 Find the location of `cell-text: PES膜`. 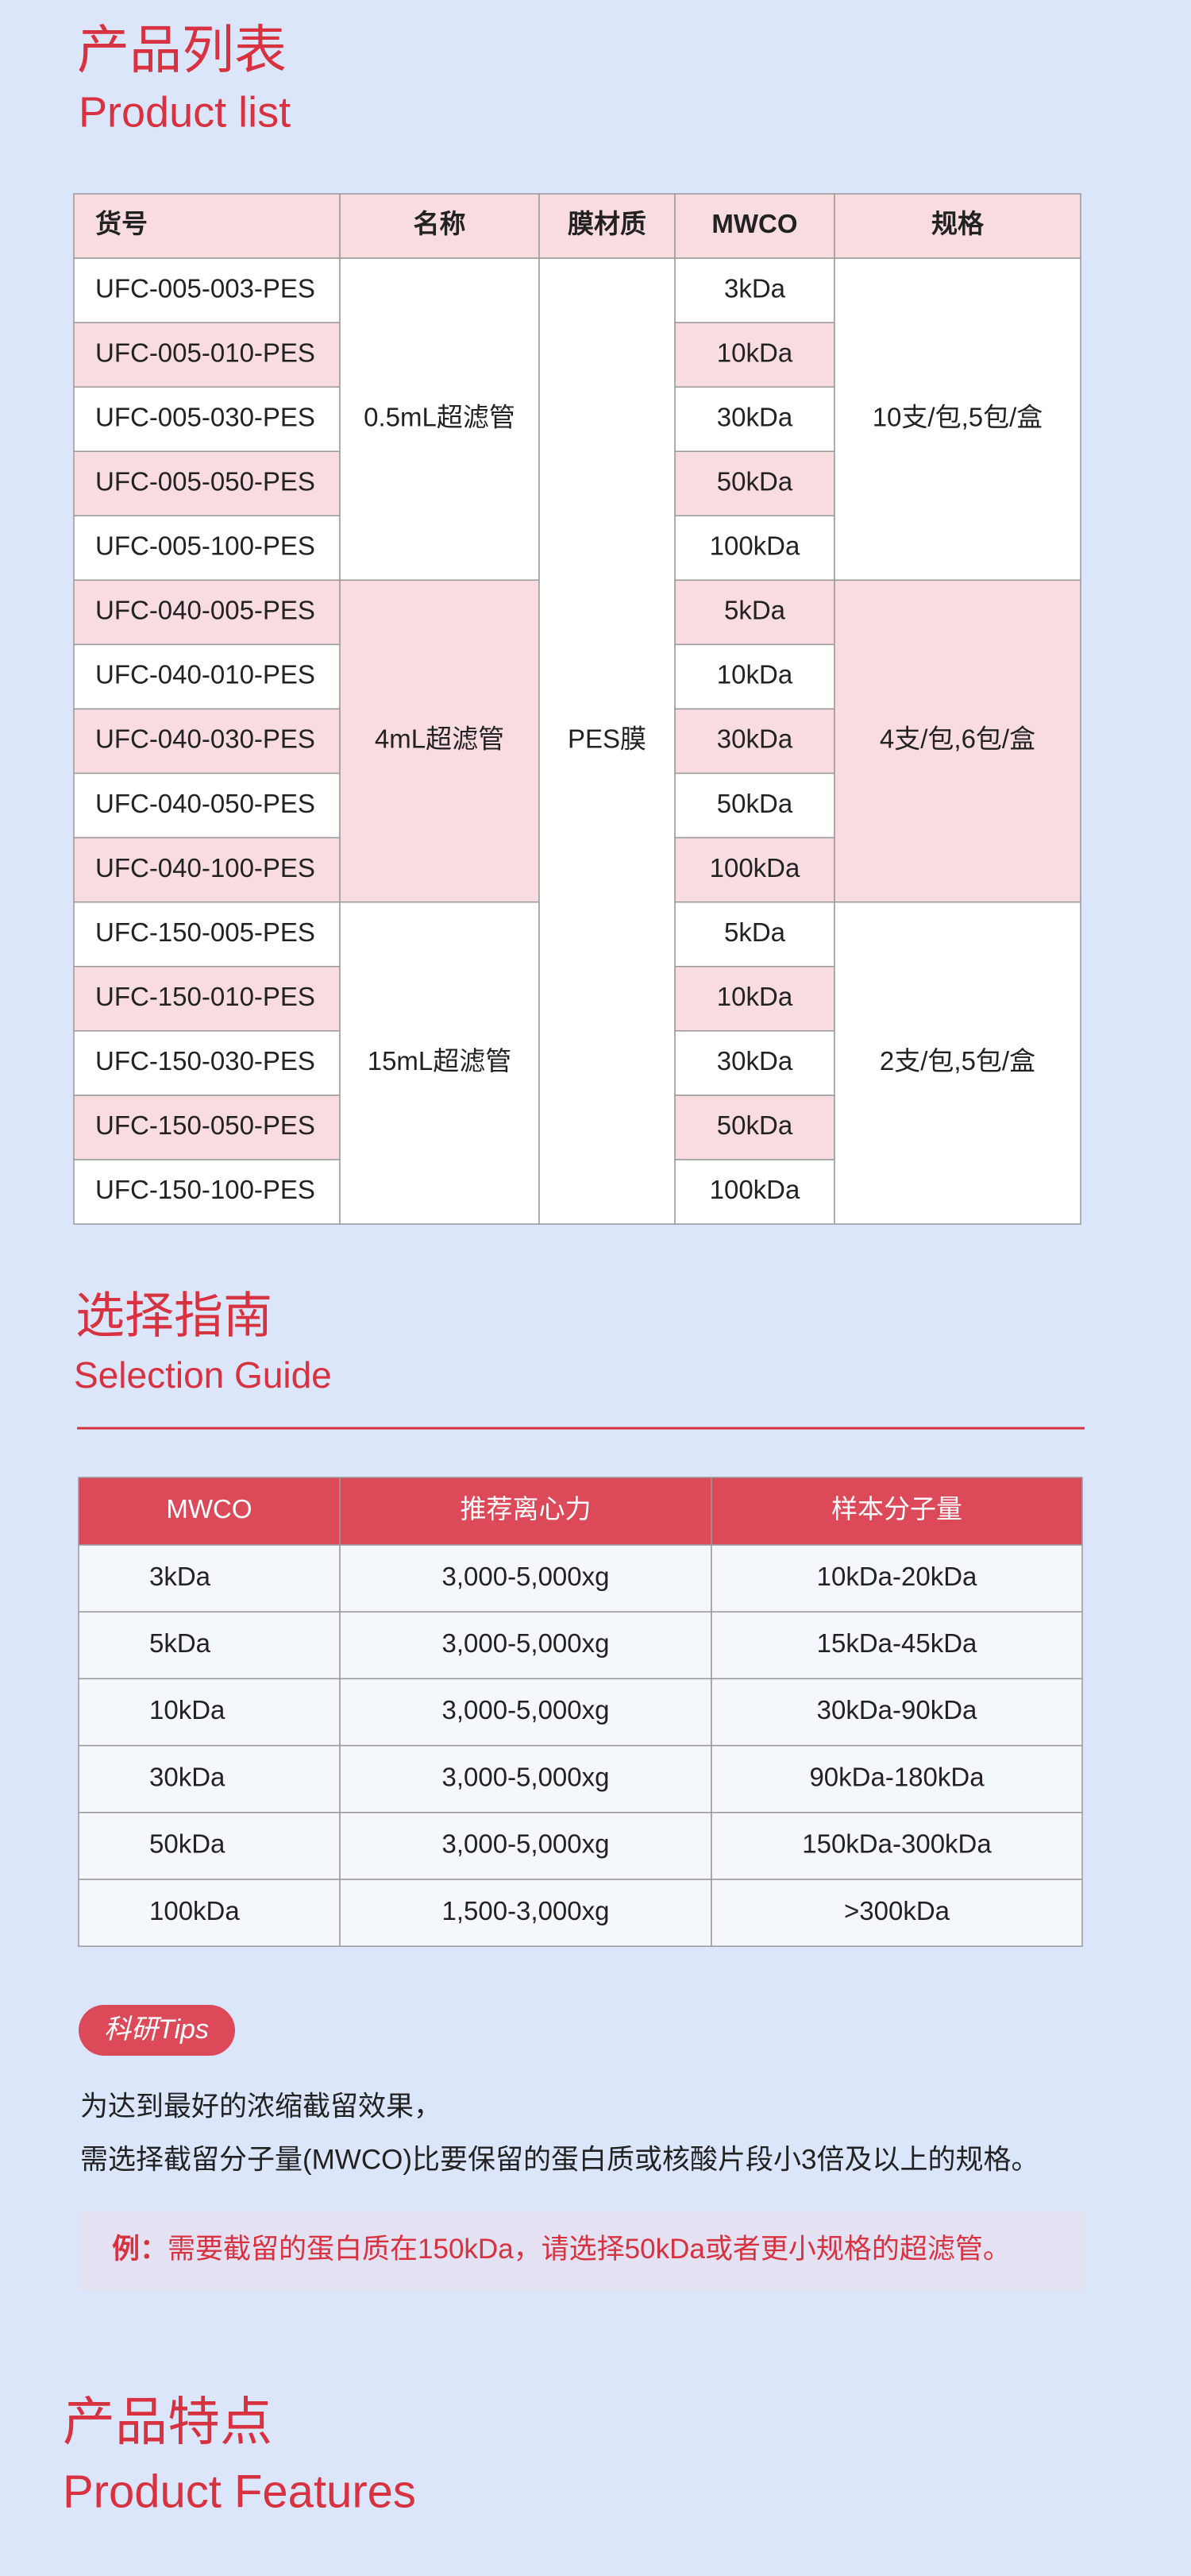

cell-text: PES膜 is located at coordinates (607, 739).